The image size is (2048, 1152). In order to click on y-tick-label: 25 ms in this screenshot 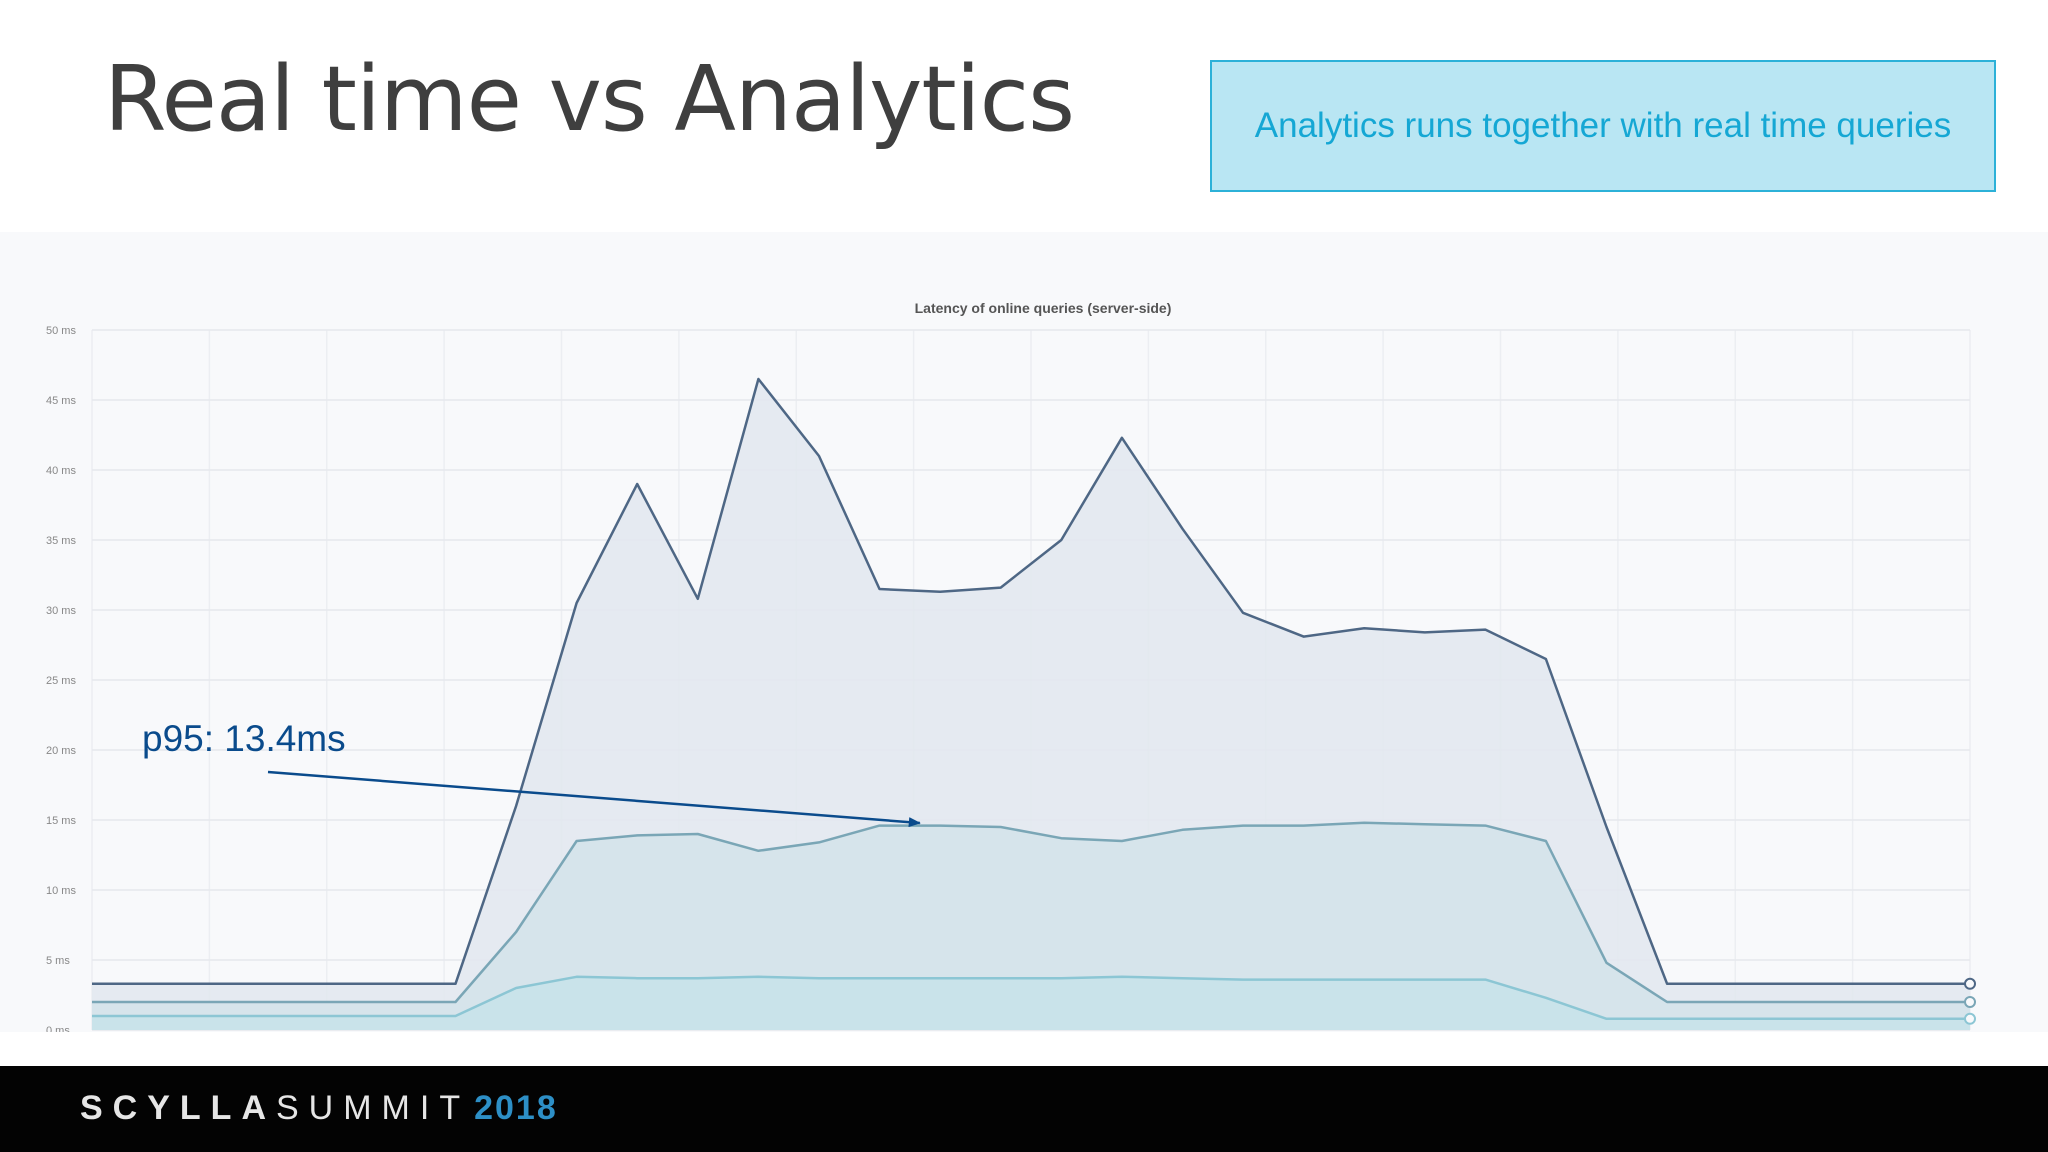, I will do `click(61, 681)`.